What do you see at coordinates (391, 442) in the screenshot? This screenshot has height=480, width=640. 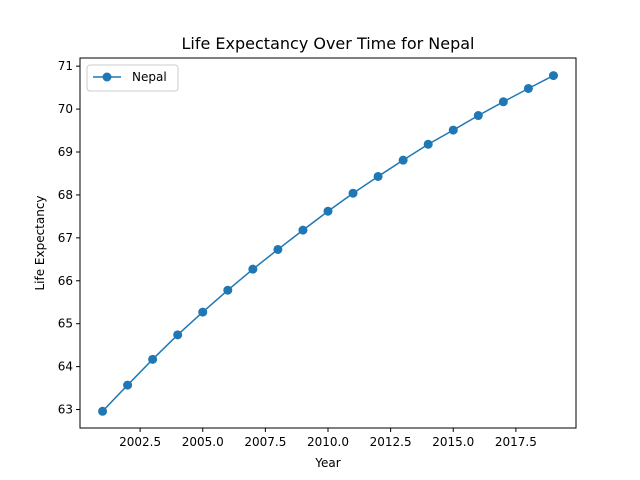 I see `x-tick-label: 2012.5` at bounding box center [391, 442].